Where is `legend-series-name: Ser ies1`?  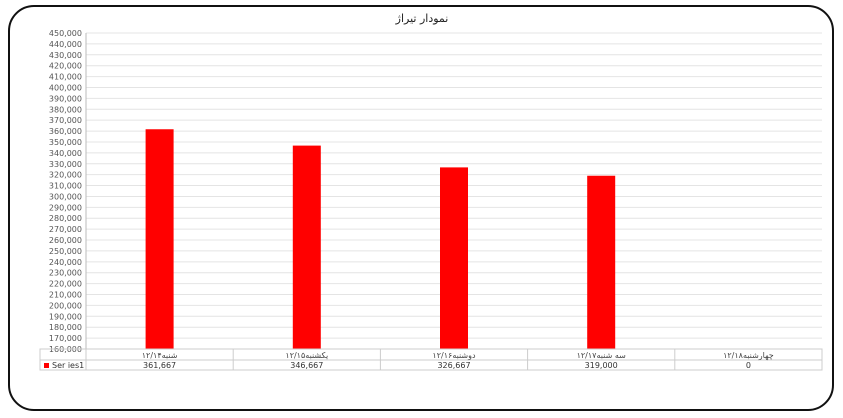 legend-series-name: Ser ies1 is located at coordinates (68, 365).